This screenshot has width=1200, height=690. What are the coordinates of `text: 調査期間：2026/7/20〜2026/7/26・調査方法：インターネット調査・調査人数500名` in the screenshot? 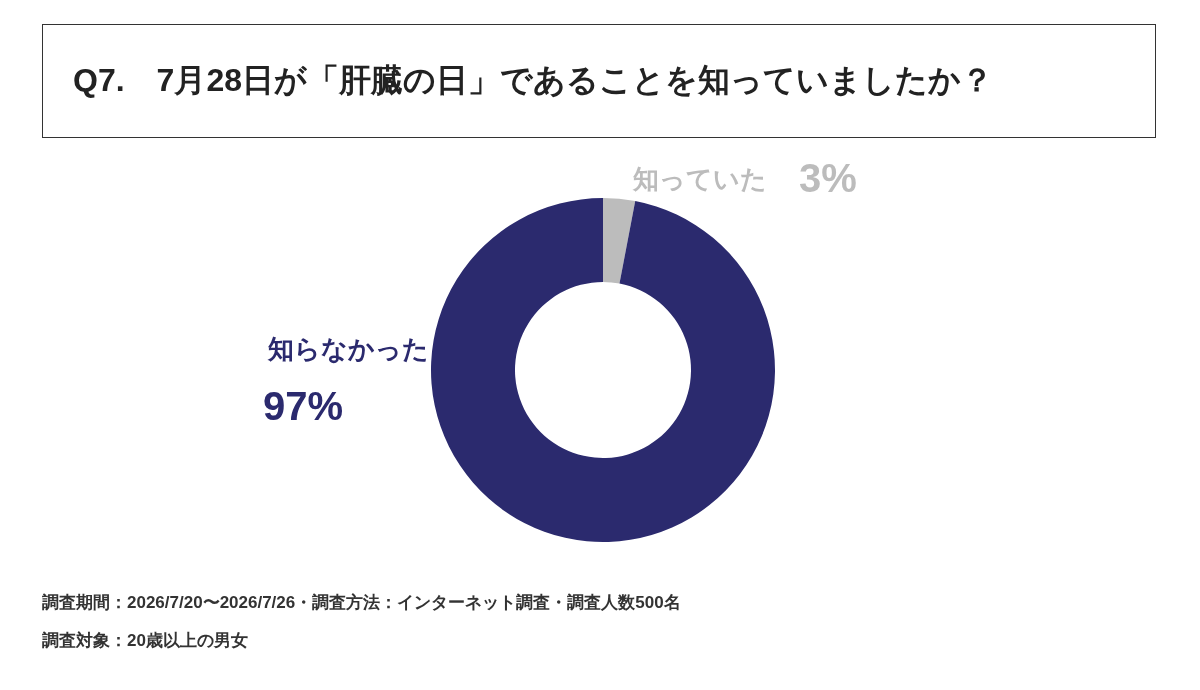 It's located at (361, 603).